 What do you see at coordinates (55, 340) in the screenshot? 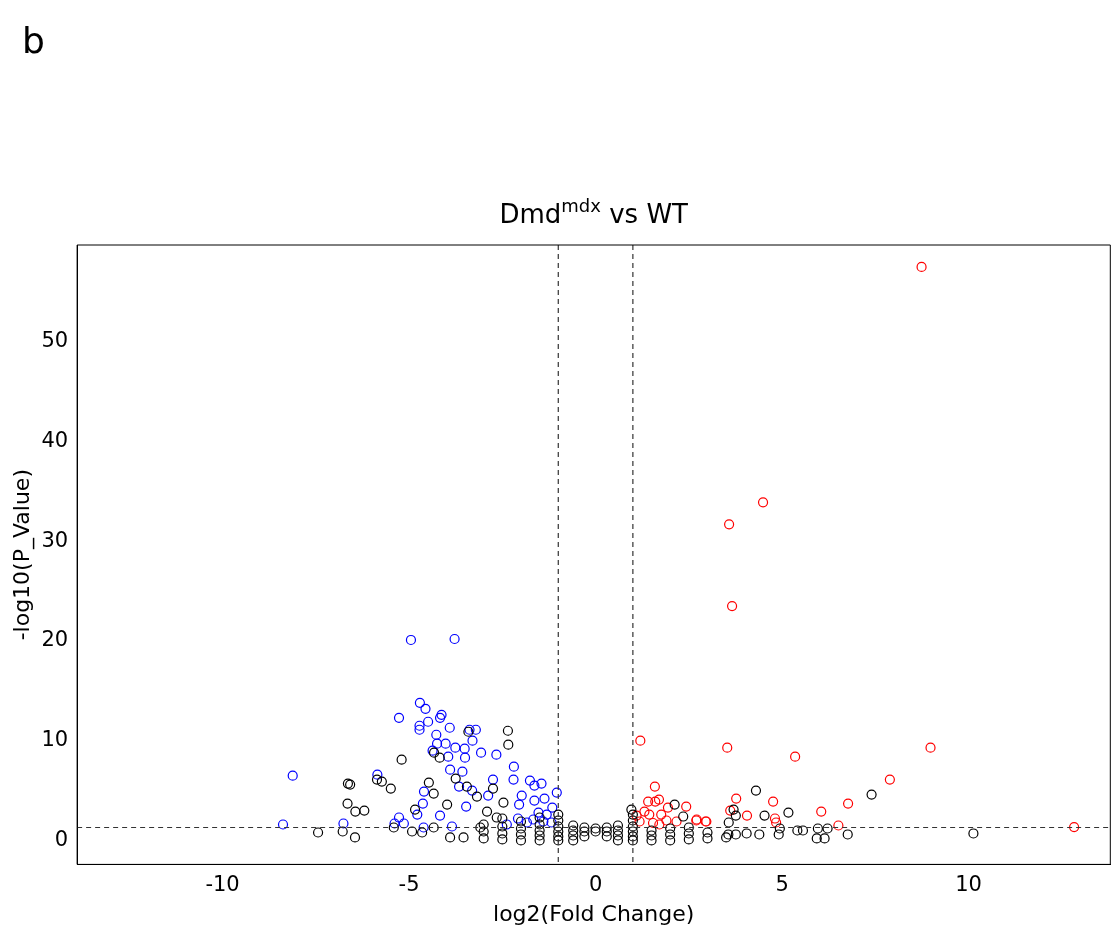
I see `y-tick-label: 50` at bounding box center [55, 340].